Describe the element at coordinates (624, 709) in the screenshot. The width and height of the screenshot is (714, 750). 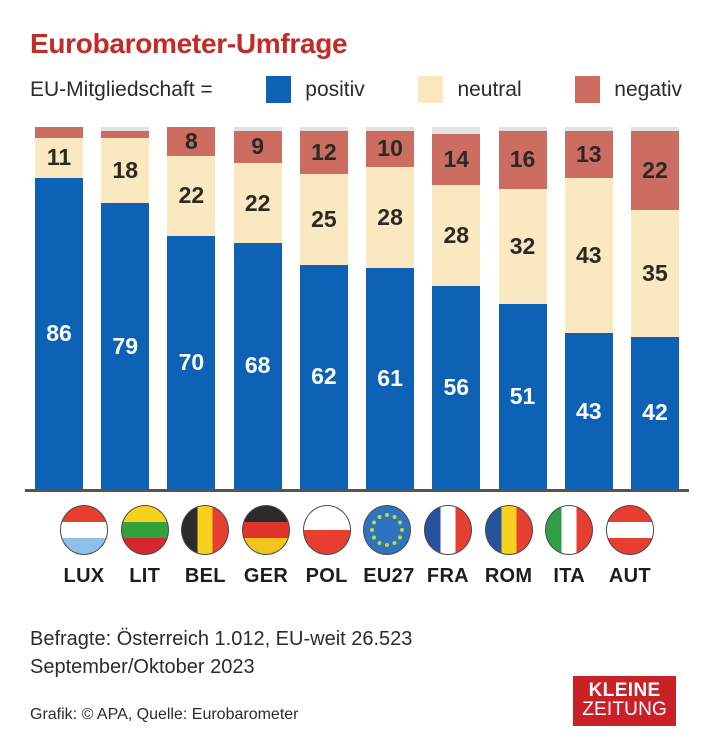
I see `logo-line2: ZEITUNG` at that location.